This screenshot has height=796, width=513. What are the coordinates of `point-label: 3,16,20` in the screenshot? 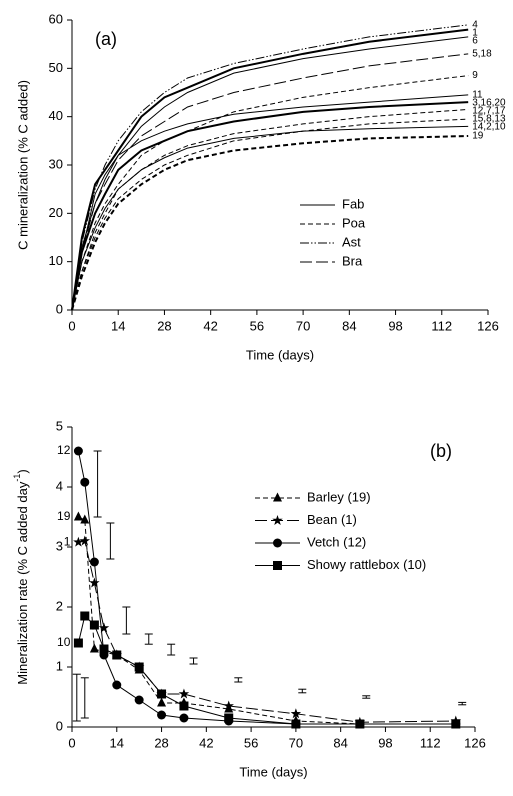 It's located at (489, 103).